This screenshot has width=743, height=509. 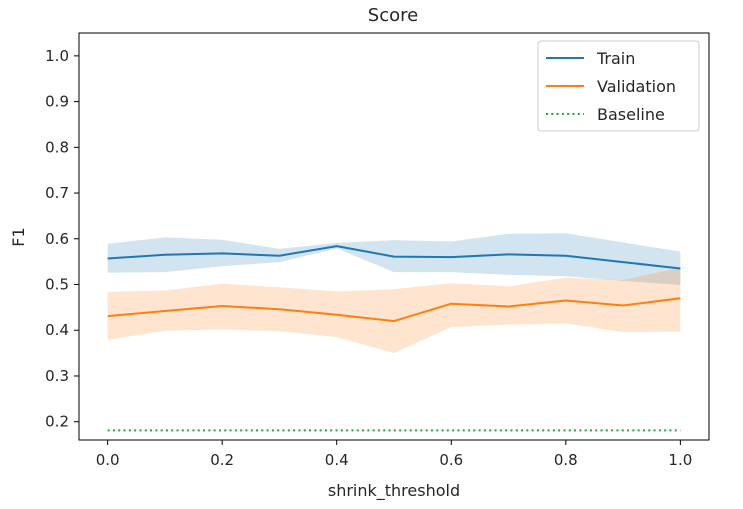 What do you see at coordinates (57, 330) in the screenshot?
I see `y-tick-label: 0.4` at bounding box center [57, 330].